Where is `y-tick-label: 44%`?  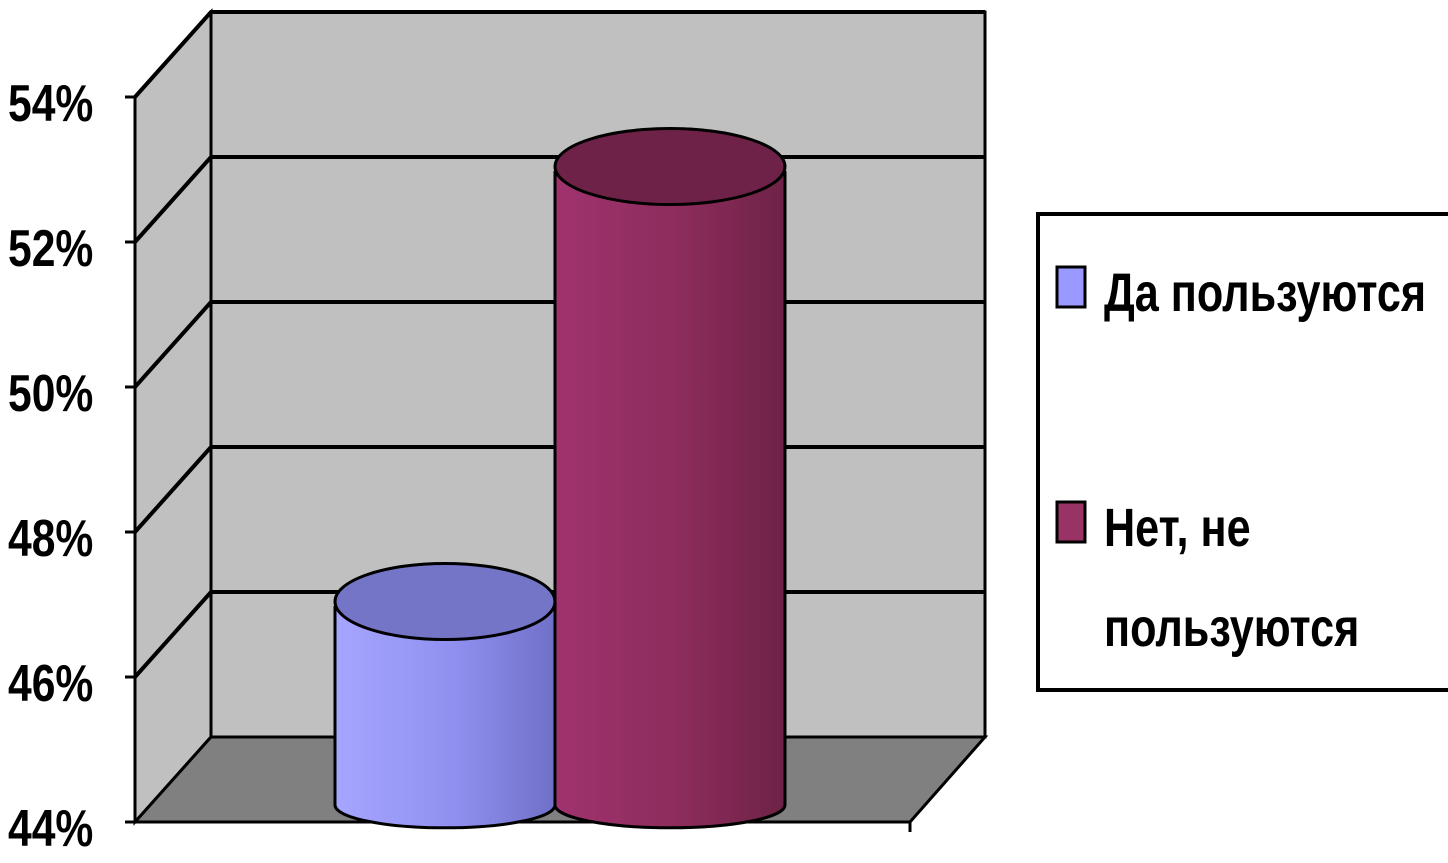 y-tick-label: 44% is located at coordinates (50, 829).